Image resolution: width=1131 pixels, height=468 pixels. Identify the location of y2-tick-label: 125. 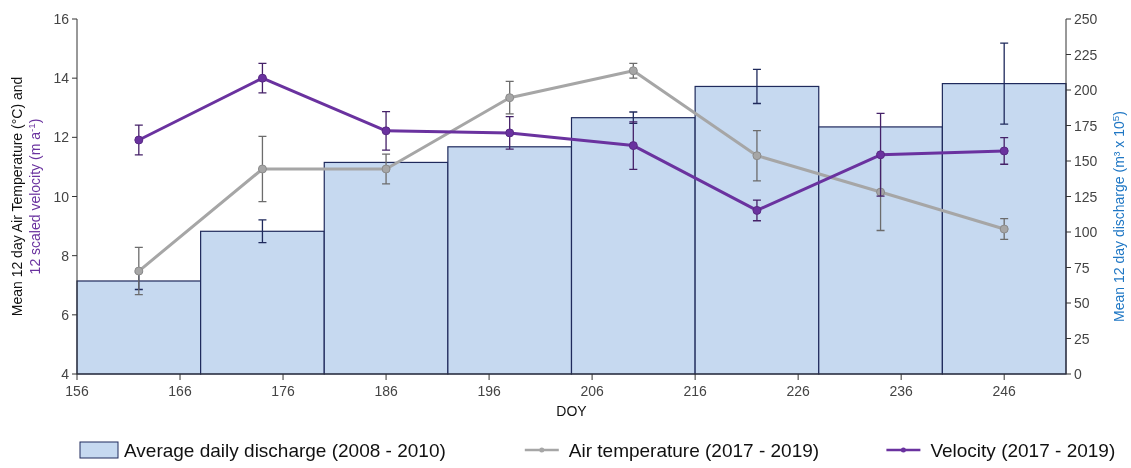
(1086, 196).